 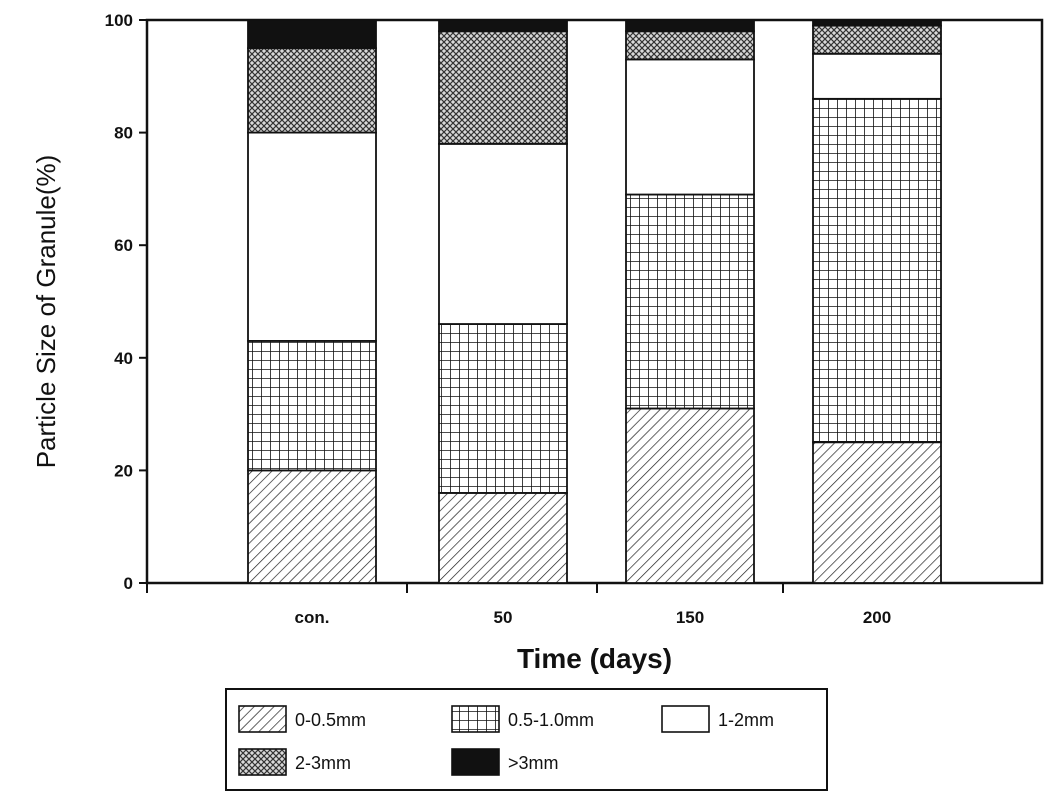 I want to click on y-axis-title: Particle Size of Granule(%), so click(x=46, y=312).